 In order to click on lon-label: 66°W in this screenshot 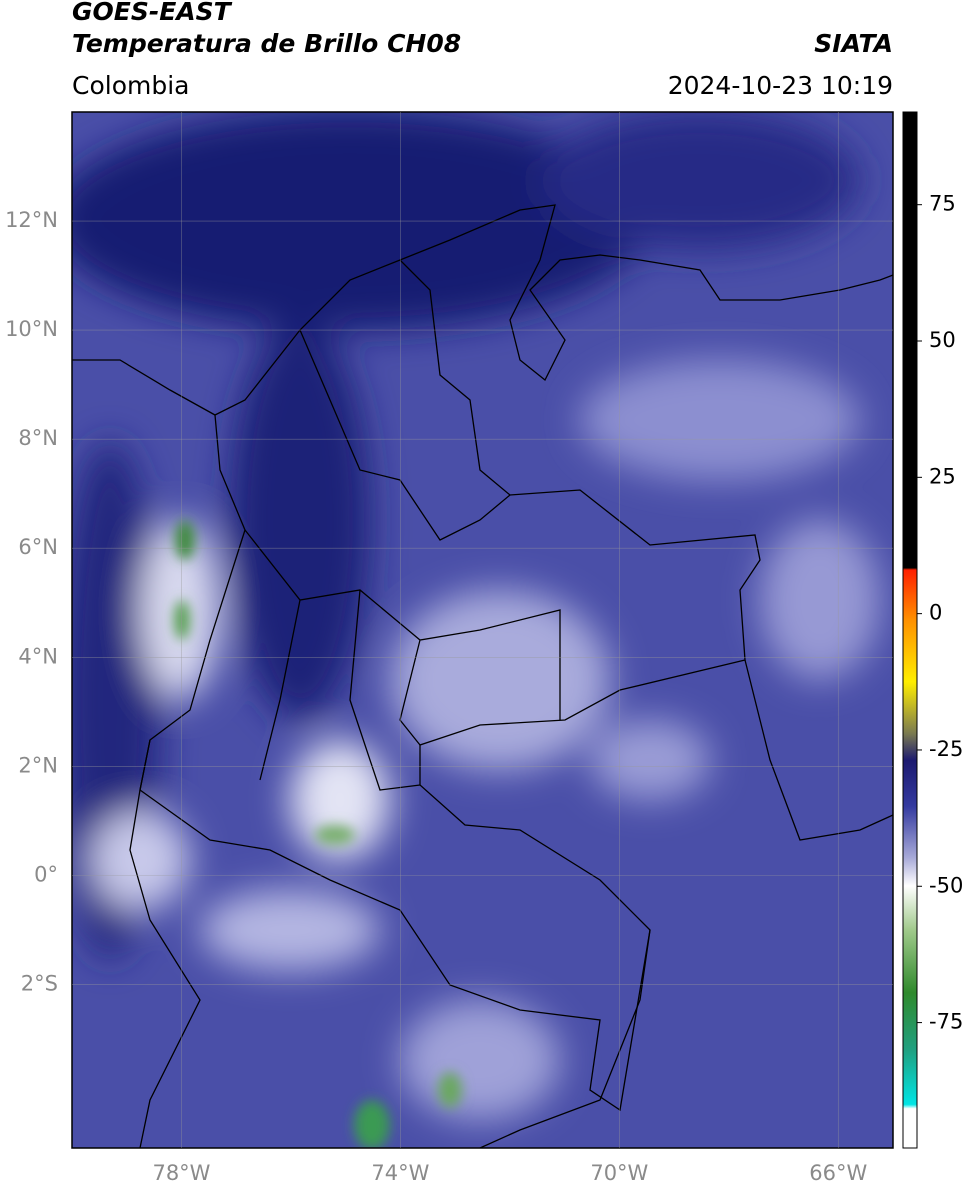, I will do `click(838, 1173)`.